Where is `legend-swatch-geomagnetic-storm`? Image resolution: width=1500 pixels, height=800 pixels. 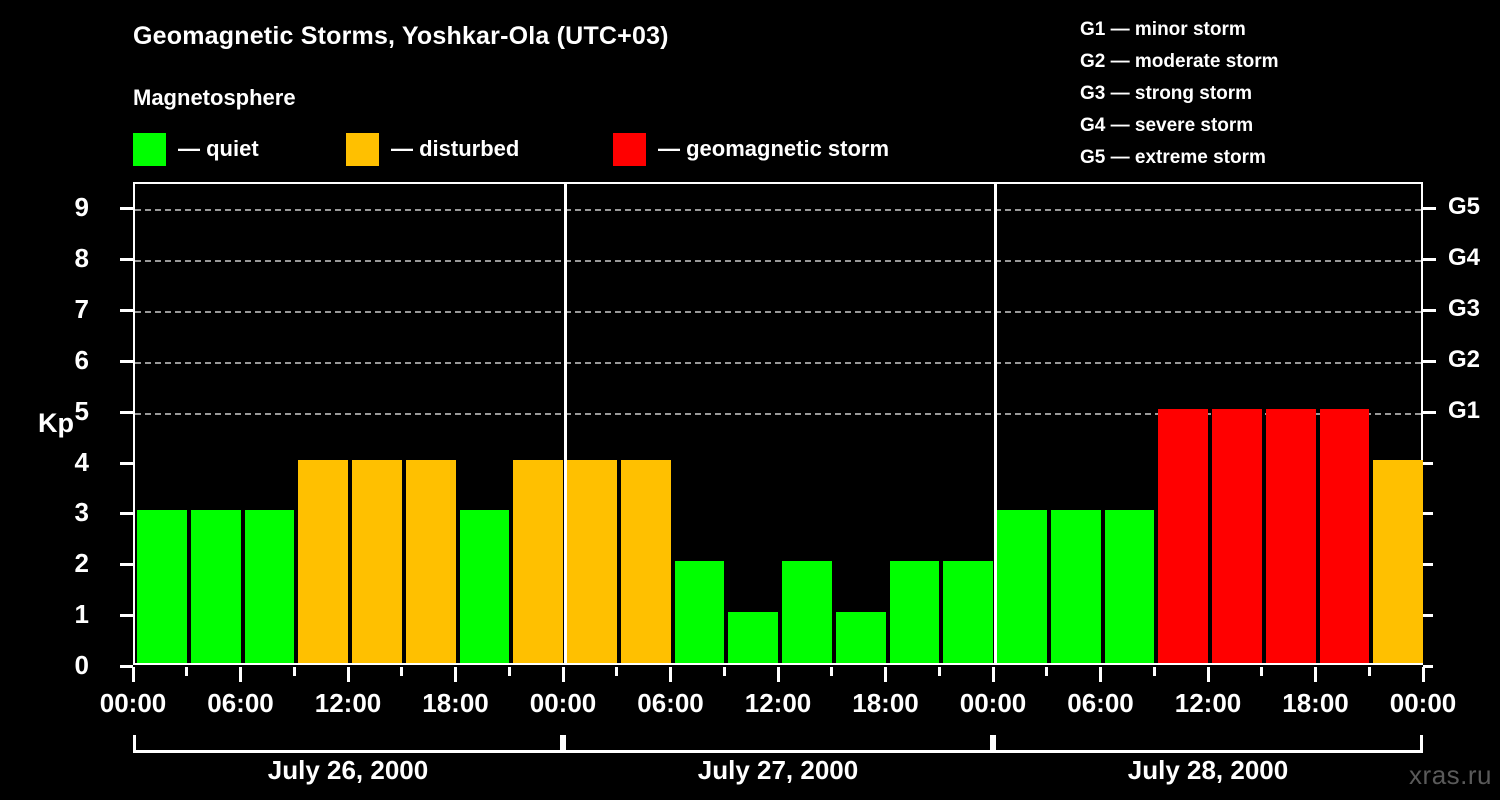 legend-swatch-geomagnetic-storm is located at coordinates (629, 149).